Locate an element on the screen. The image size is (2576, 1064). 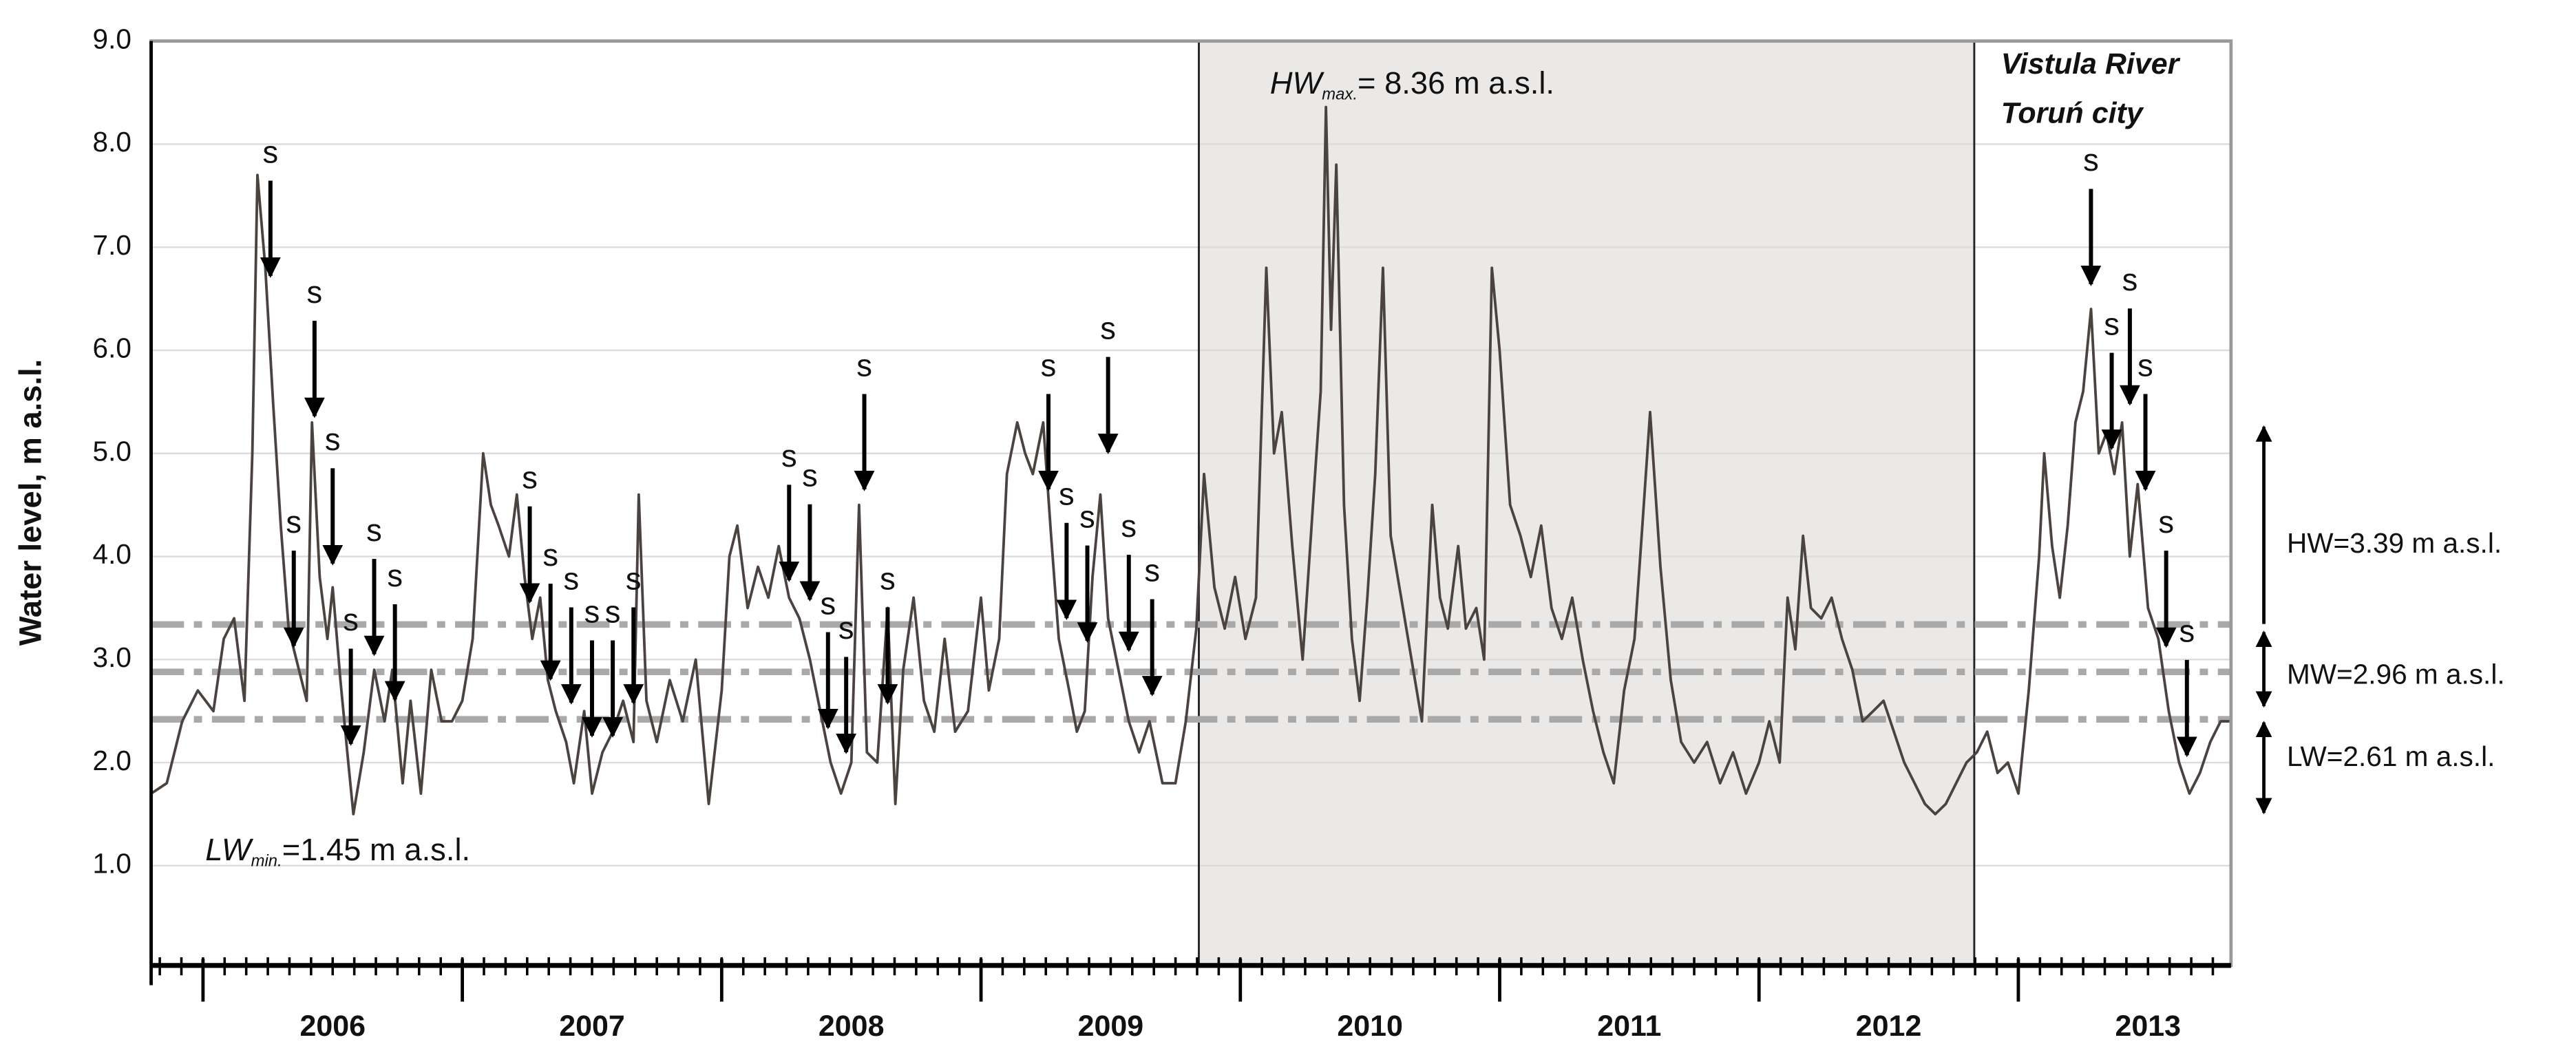
x-tick-label: 2011 is located at coordinates (1629, 1026).